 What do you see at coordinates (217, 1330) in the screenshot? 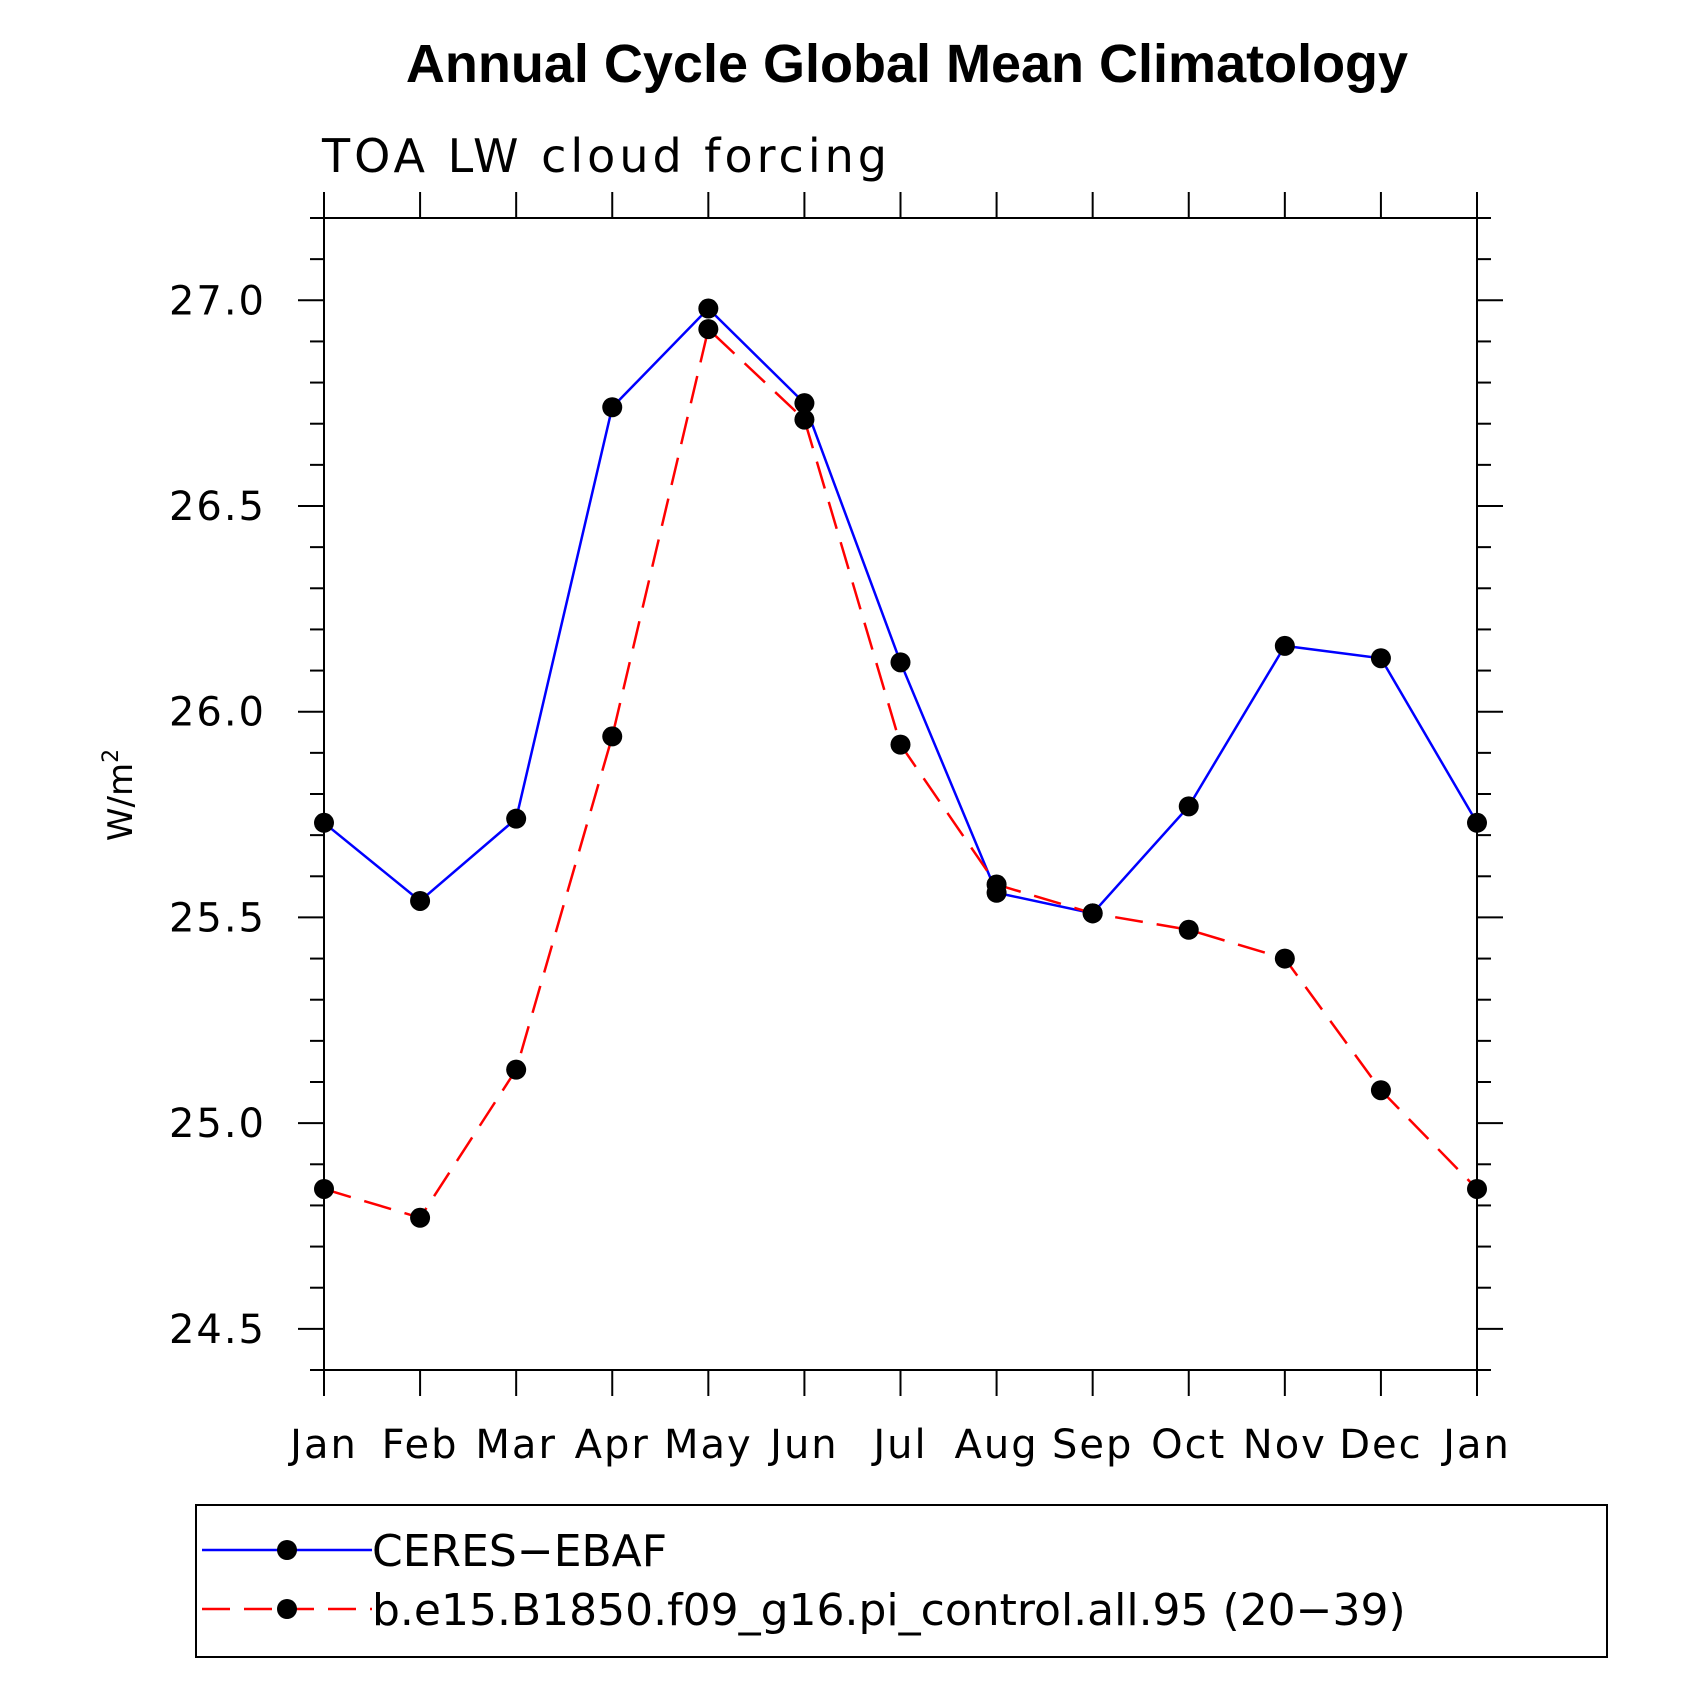
I see `y-tick-label: 24.5` at bounding box center [217, 1330].